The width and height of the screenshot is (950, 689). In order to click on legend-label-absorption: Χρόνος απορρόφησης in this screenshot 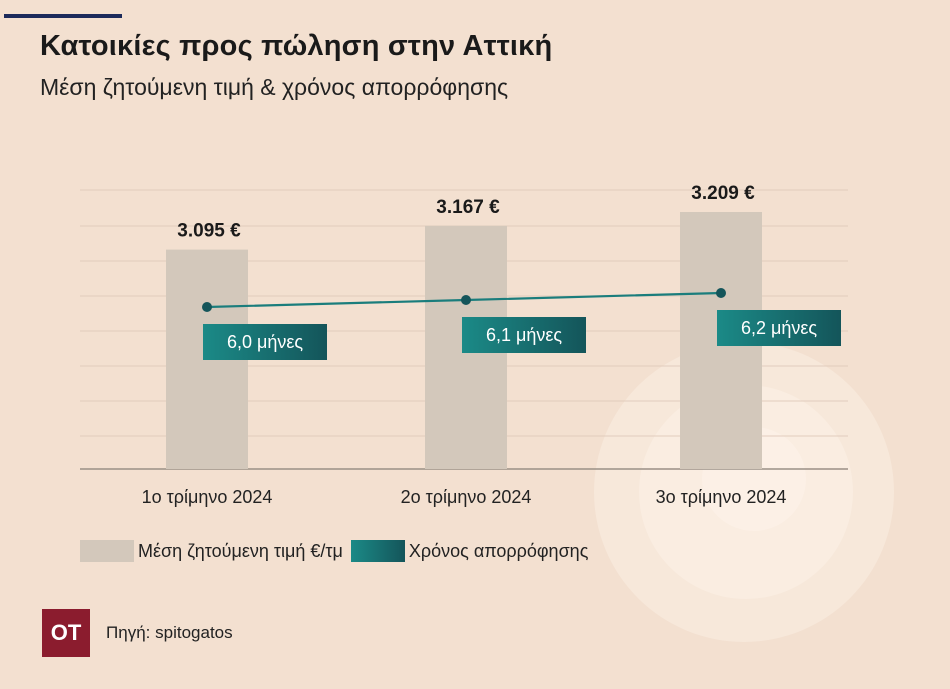, I will do `click(498, 550)`.